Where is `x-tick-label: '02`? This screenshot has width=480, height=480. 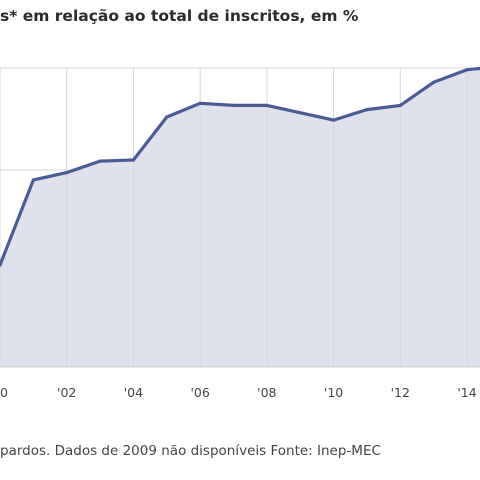
x-tick-label: '02 is located at coordinates (66, 392).